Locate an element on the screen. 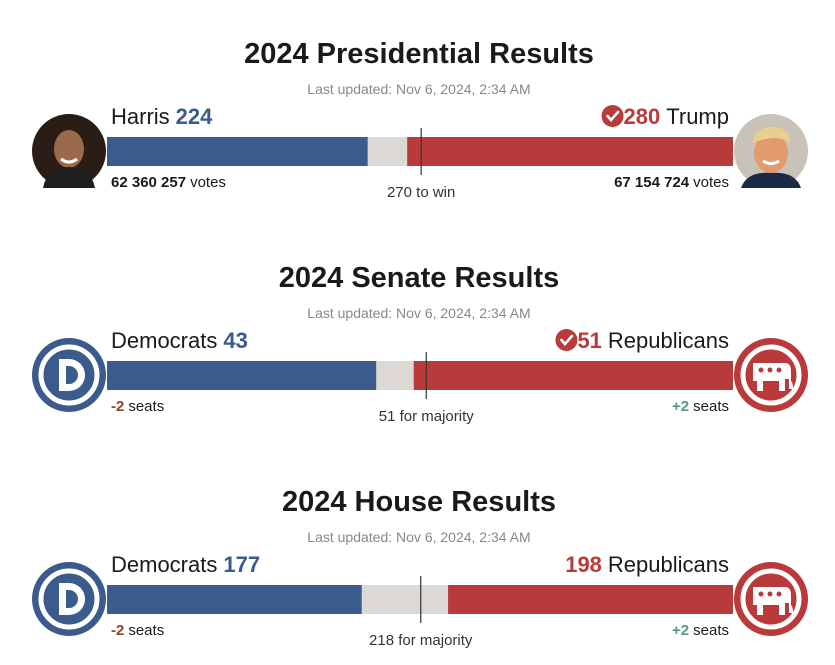 The width and height of the screenshot is (835, 665). threshold-label: 51 for majority is located at coordinates (427, 416).